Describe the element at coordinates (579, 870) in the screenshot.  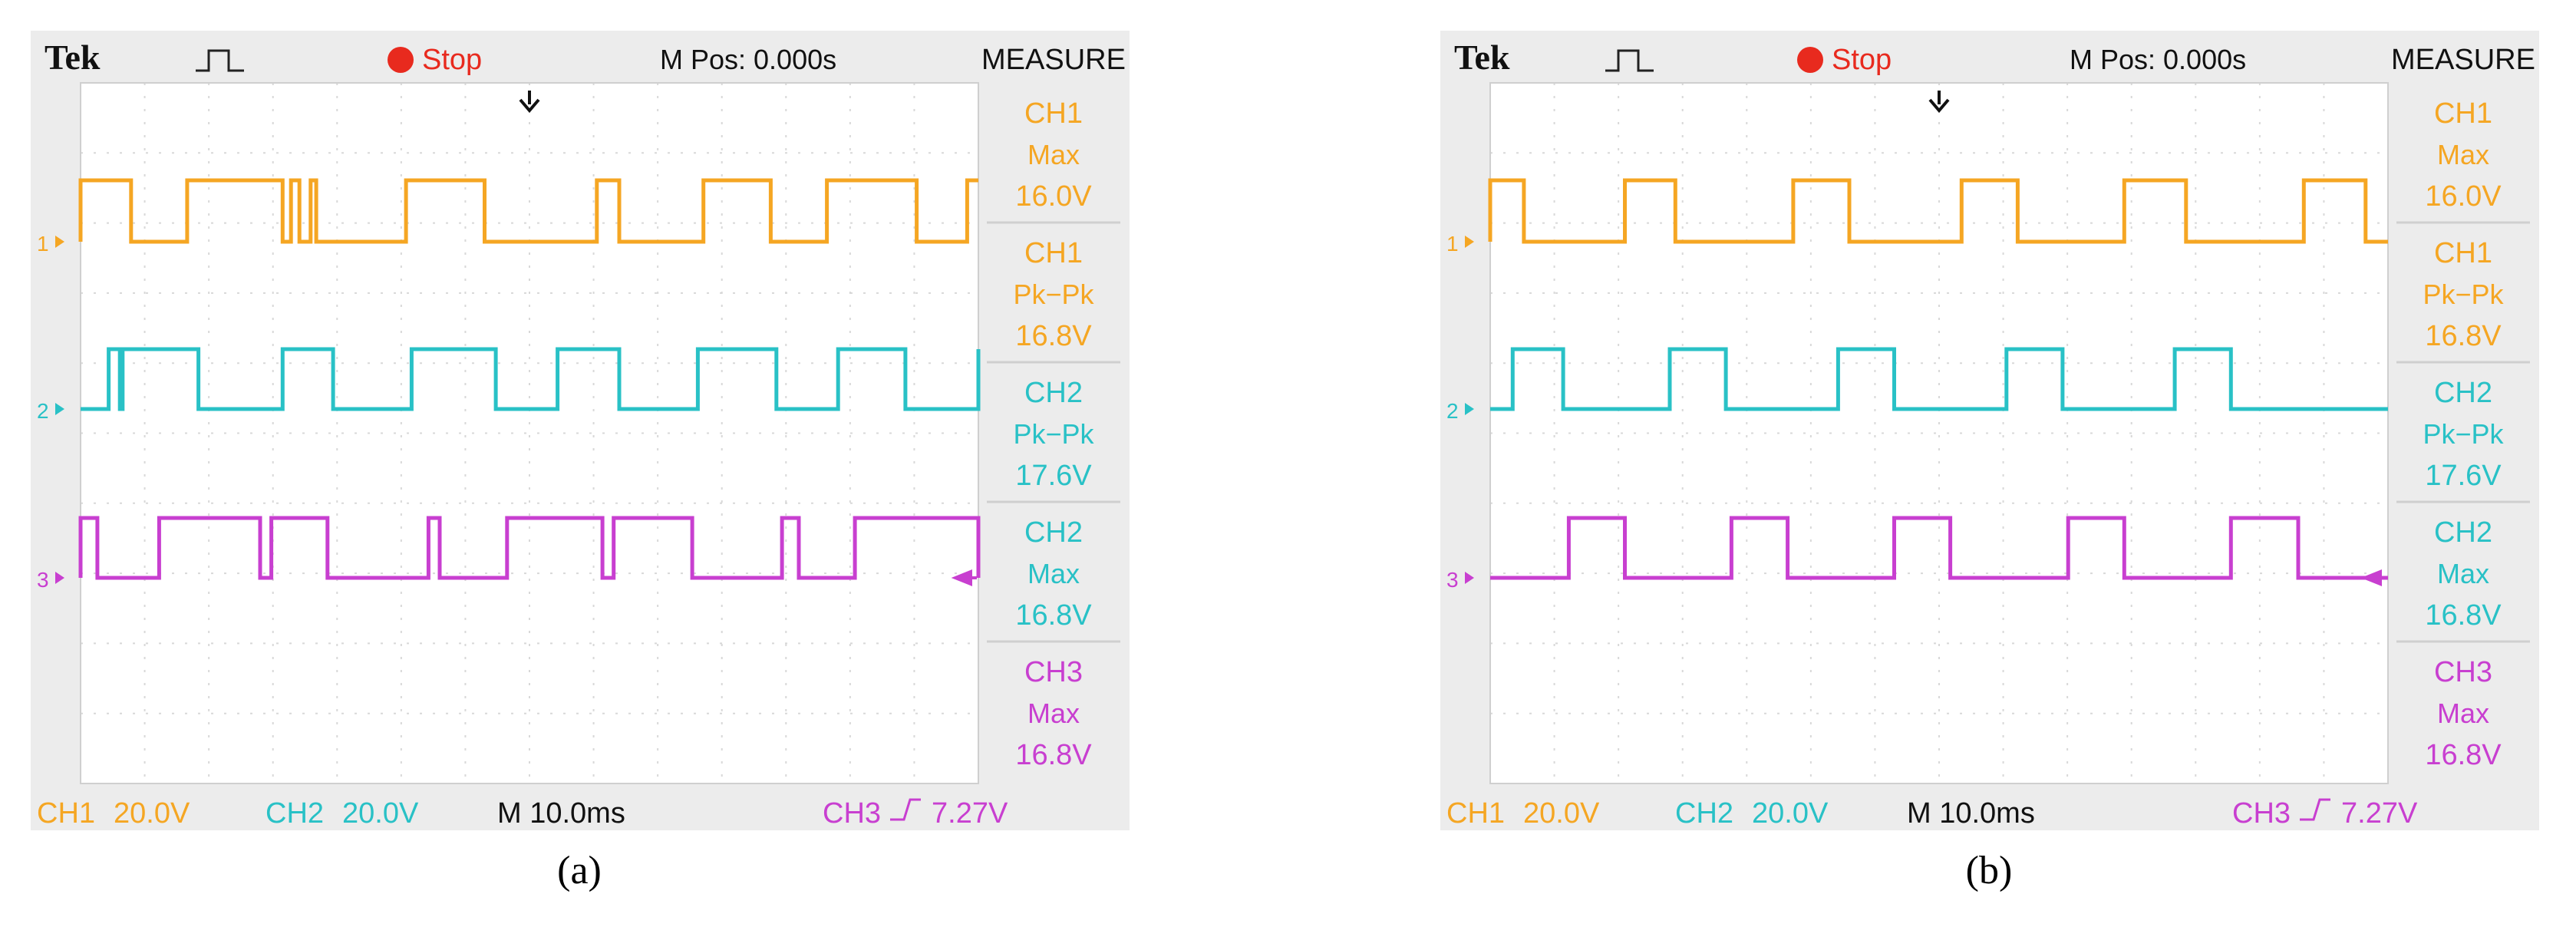
I see `caption-a: (a)` at that location.